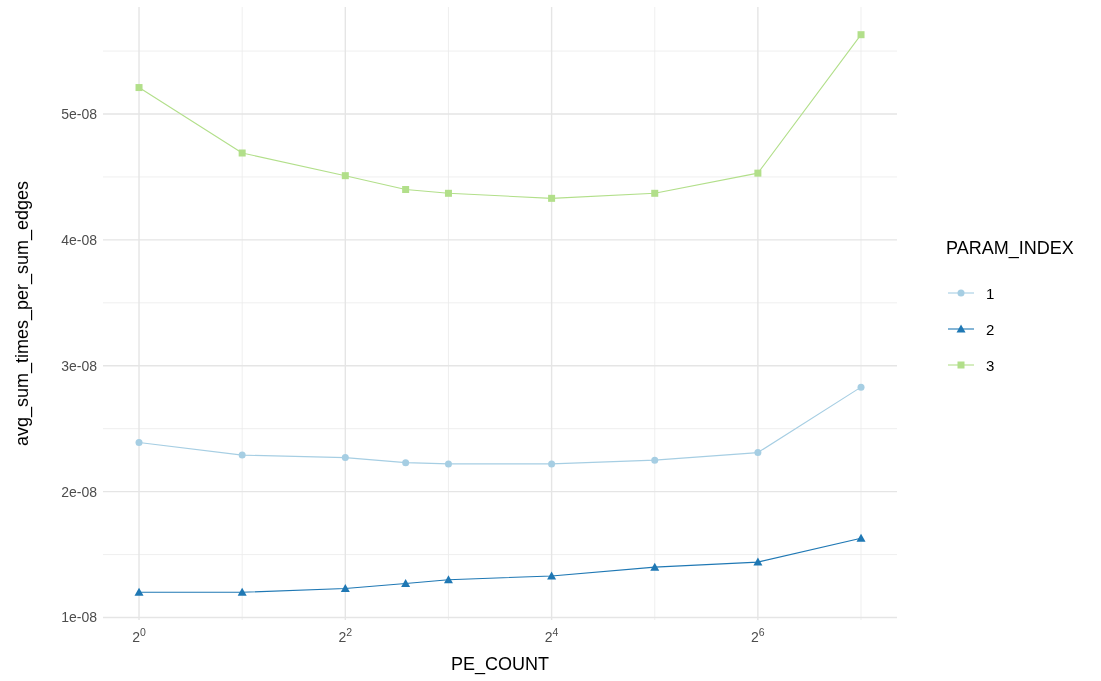 Image resolution: width=1101 pixels, height=681 pixels. I want to click on y-tick-label: 4e-08, so click(79, 239).